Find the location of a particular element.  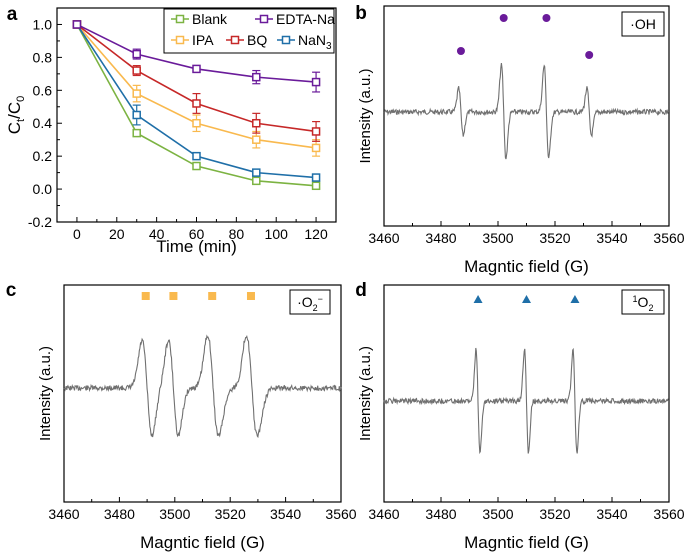

legend-item-ipa: IPA is located at coordinates (192, 40).